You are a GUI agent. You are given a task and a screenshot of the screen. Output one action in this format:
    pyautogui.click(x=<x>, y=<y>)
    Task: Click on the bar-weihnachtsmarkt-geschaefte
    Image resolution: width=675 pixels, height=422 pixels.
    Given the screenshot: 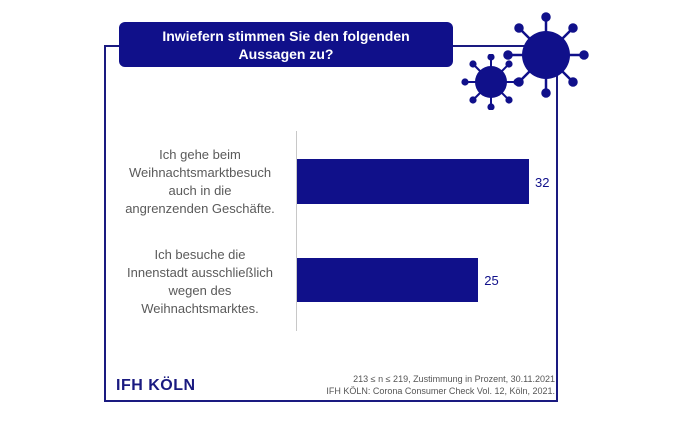 What is the action you would take?
    pyautogui.click(x=413, y=181)
    